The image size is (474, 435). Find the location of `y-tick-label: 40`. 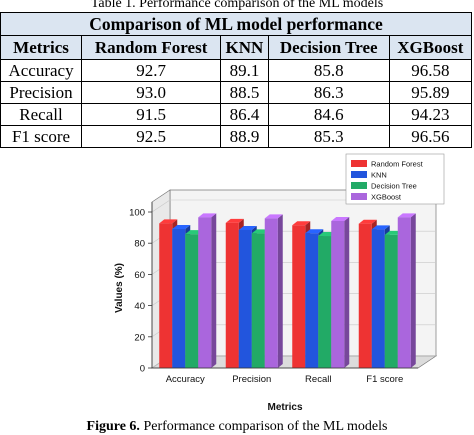

y-tick-label: 40 is located at coordinates (139, 306).